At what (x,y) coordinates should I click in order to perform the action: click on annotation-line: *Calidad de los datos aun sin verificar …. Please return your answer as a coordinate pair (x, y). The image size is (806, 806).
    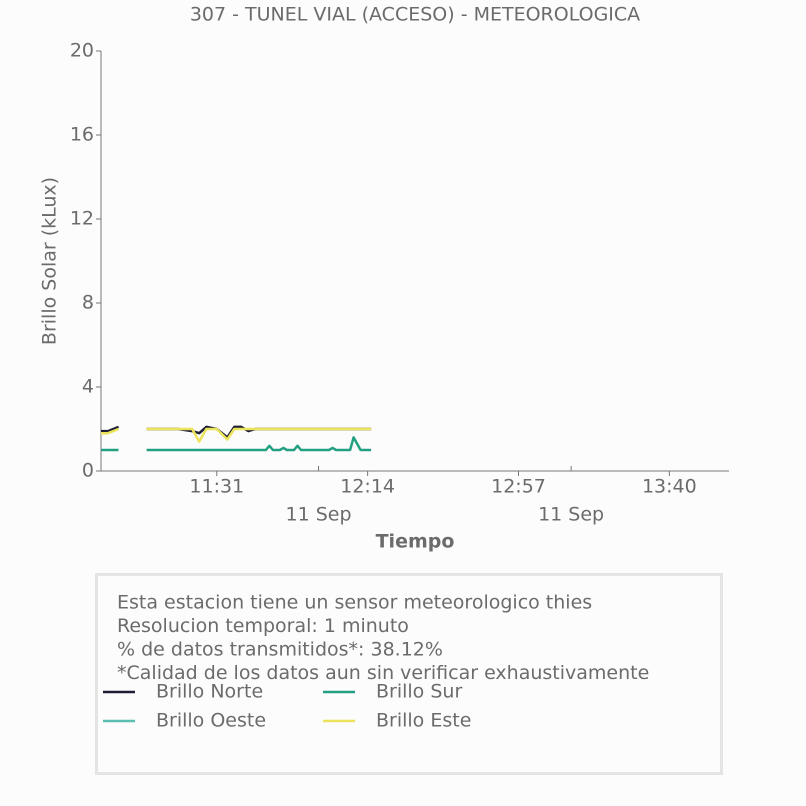
    Looking at the image, I should click on (383, 673).